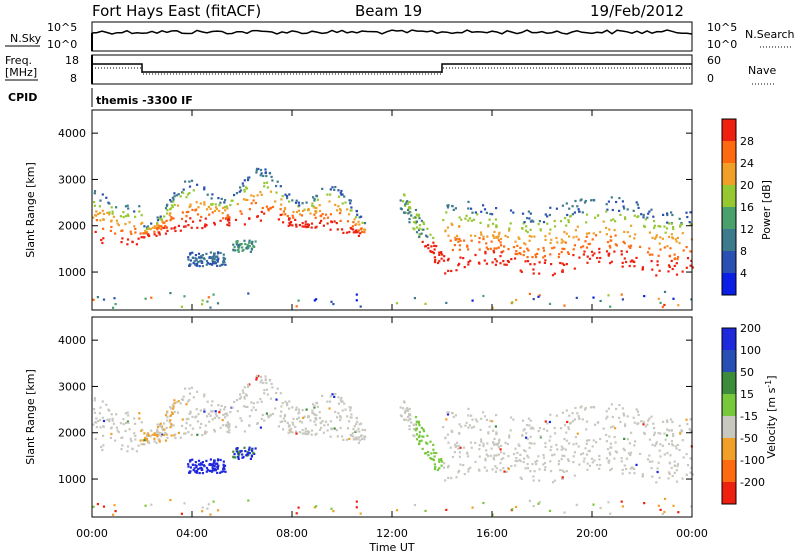 The height and width of the screenshot is (554, 800). I want to click on freq-trace, so click(392, 68).